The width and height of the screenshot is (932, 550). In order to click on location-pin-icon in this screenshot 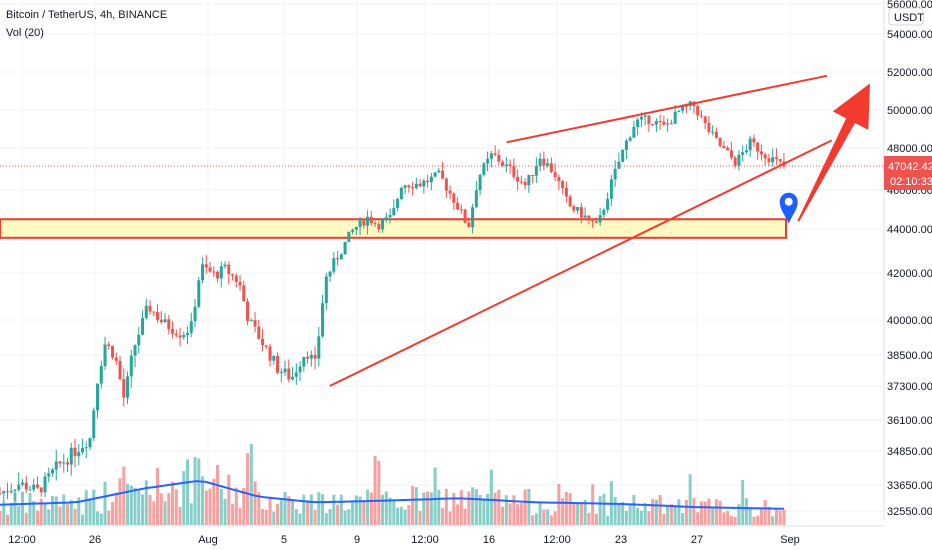, I will do `click(788, 208)`.